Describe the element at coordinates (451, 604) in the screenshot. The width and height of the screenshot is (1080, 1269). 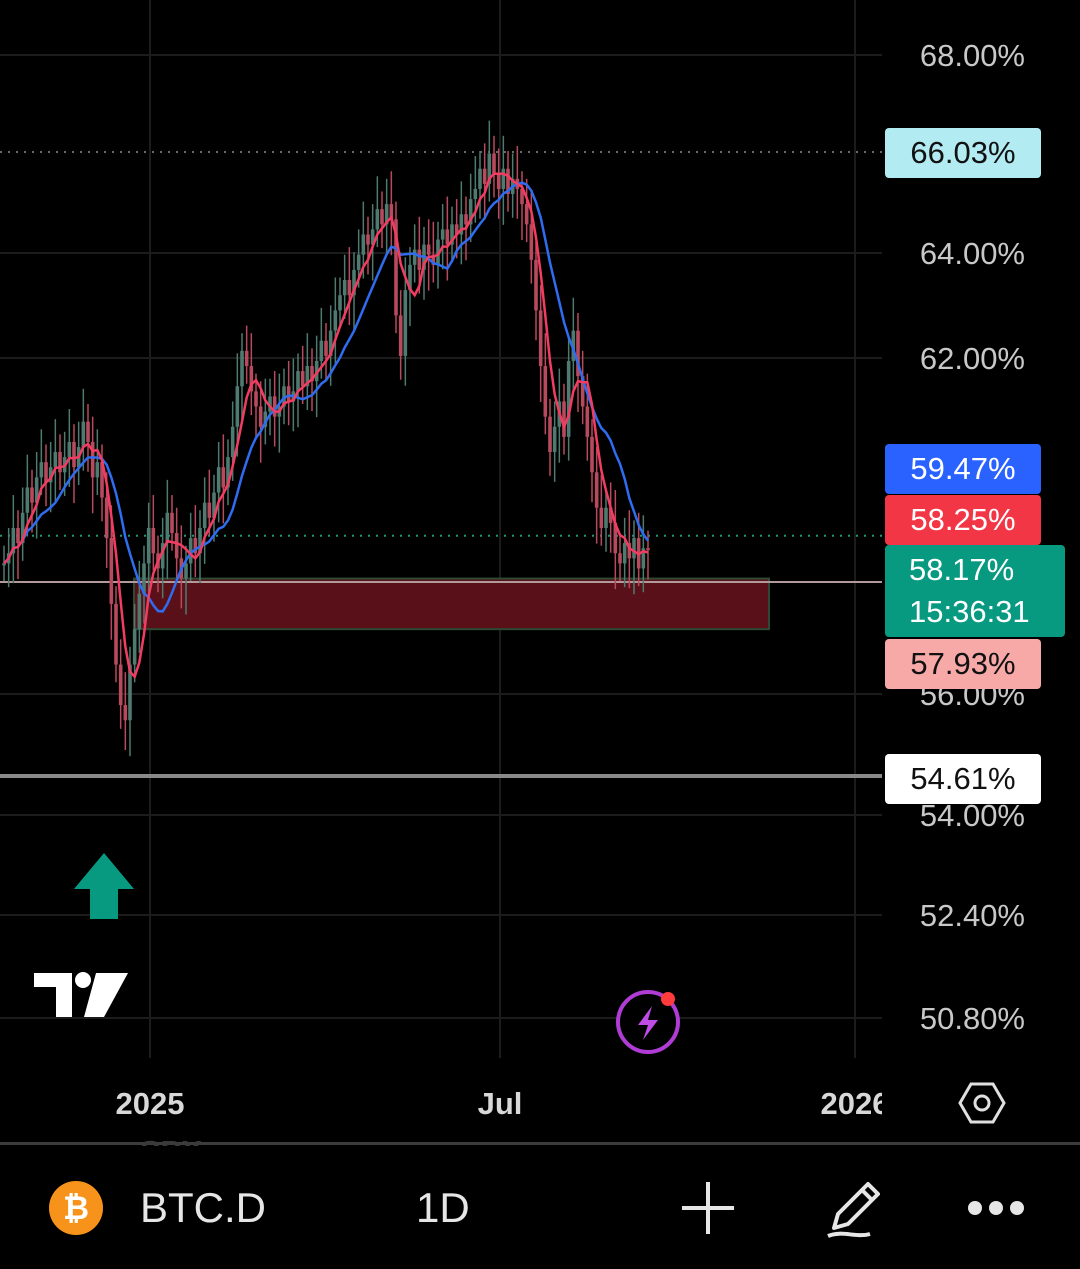
I see `demand-zone` at that location.